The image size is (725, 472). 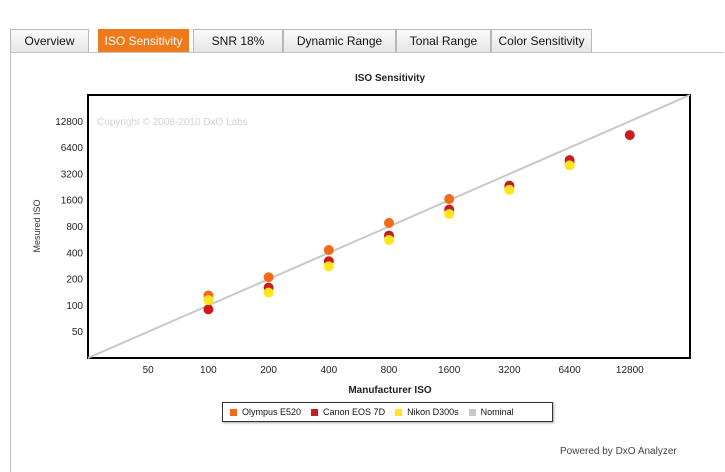 What do you see at coordinates (74, 253) in the screenshot?
I see `y-tick-label: 400` at bounding box center [74, 253].